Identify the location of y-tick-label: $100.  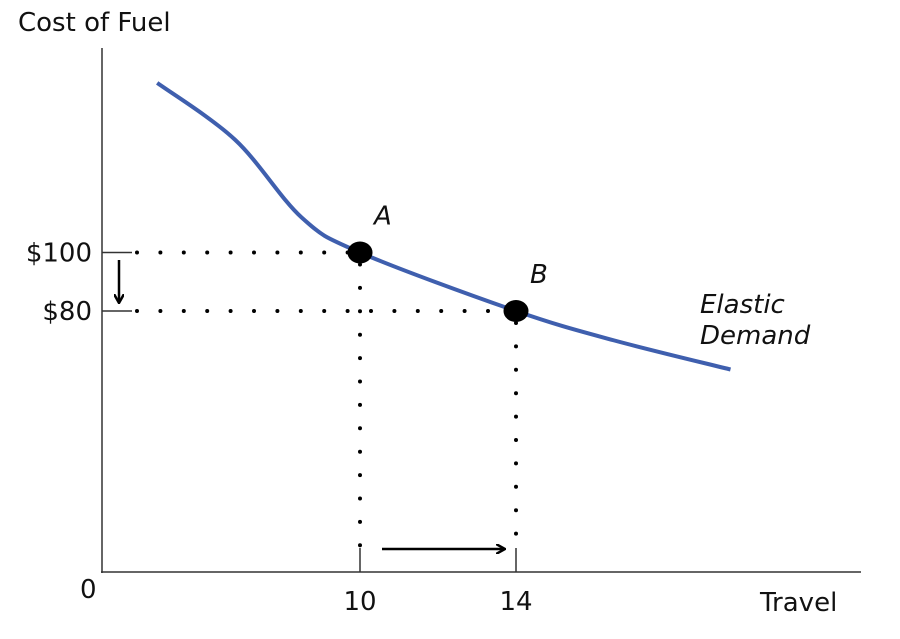
(59, 254).